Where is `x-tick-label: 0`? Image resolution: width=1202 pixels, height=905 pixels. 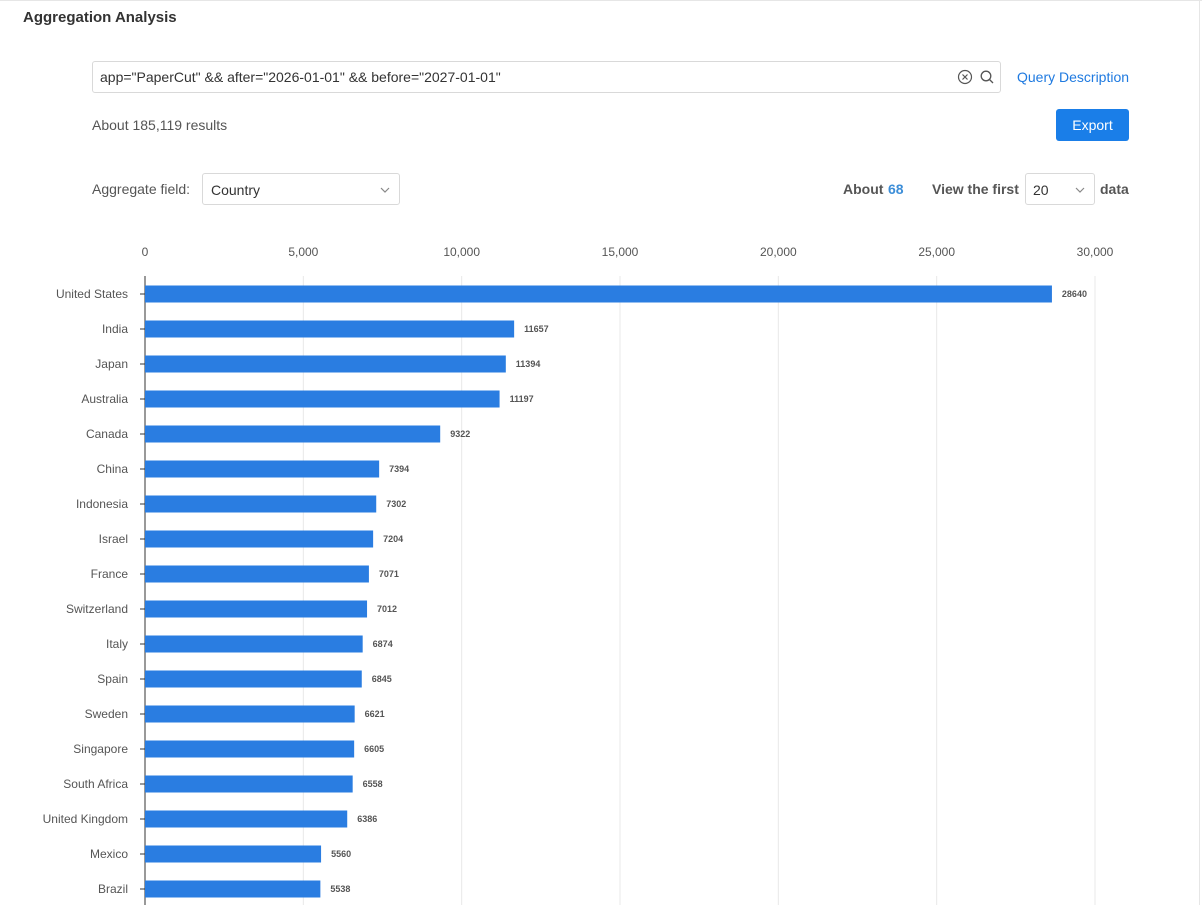 x-tick-label: 0 is located at coordinates (145, 252).